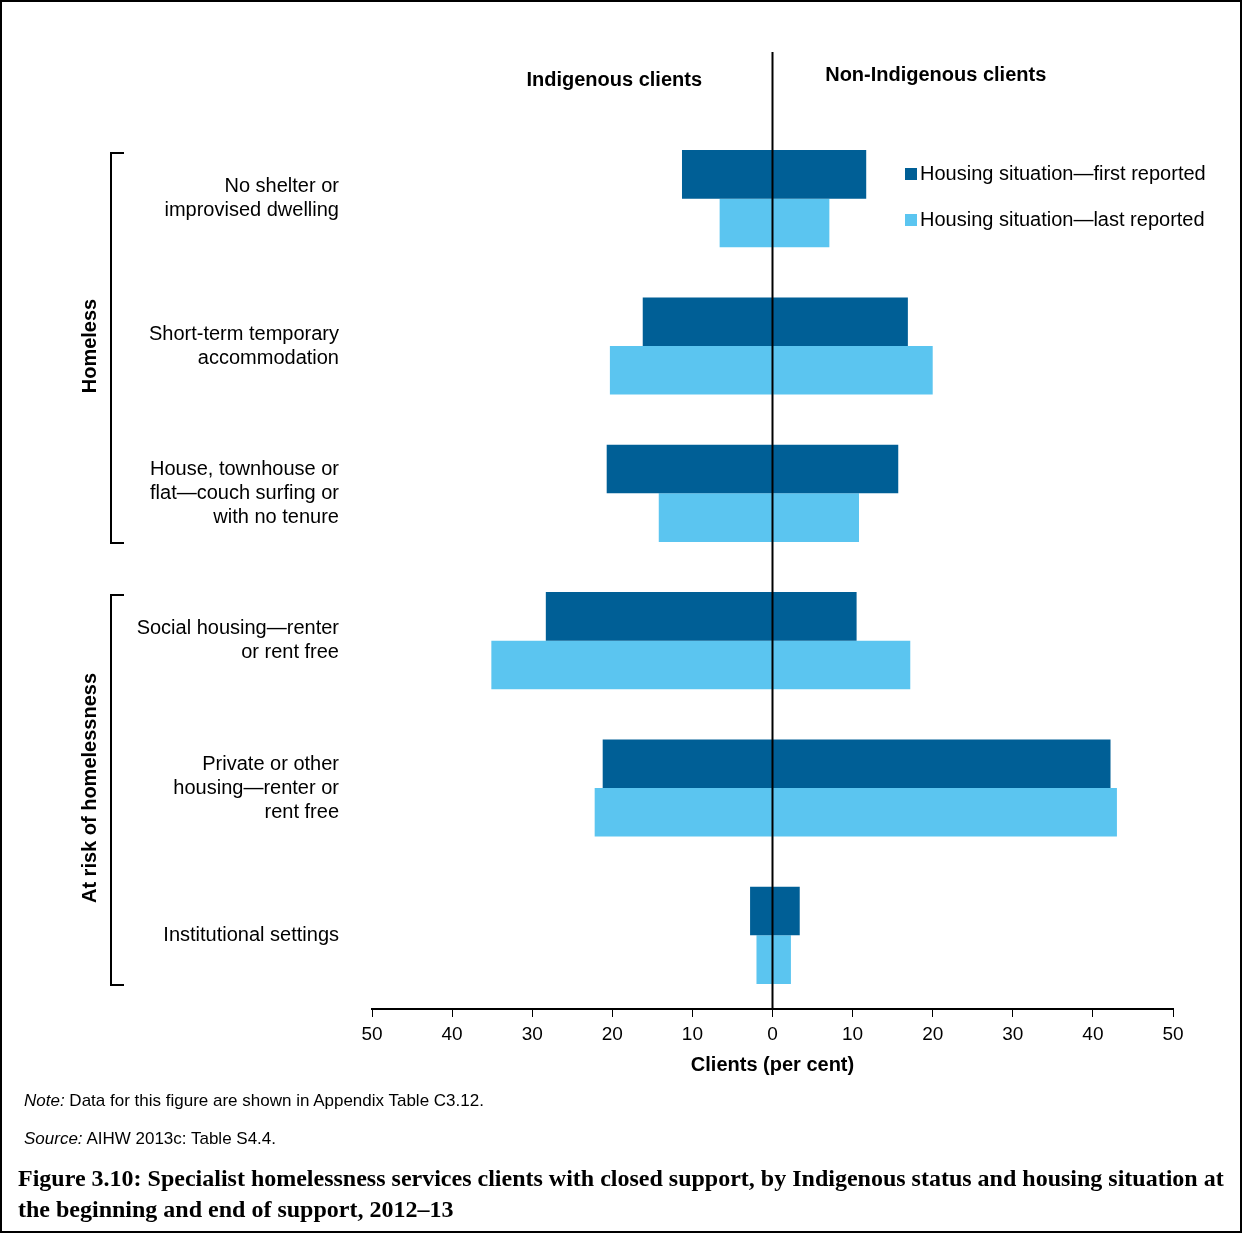 This screenshot has width=1244, height=1234. What do you see at coordinates (254, 1101) in the screenshot?
I see `text: Note: Data for this figure are shown in Appendix Table C3.12.` at bounding box center [254, 1101].